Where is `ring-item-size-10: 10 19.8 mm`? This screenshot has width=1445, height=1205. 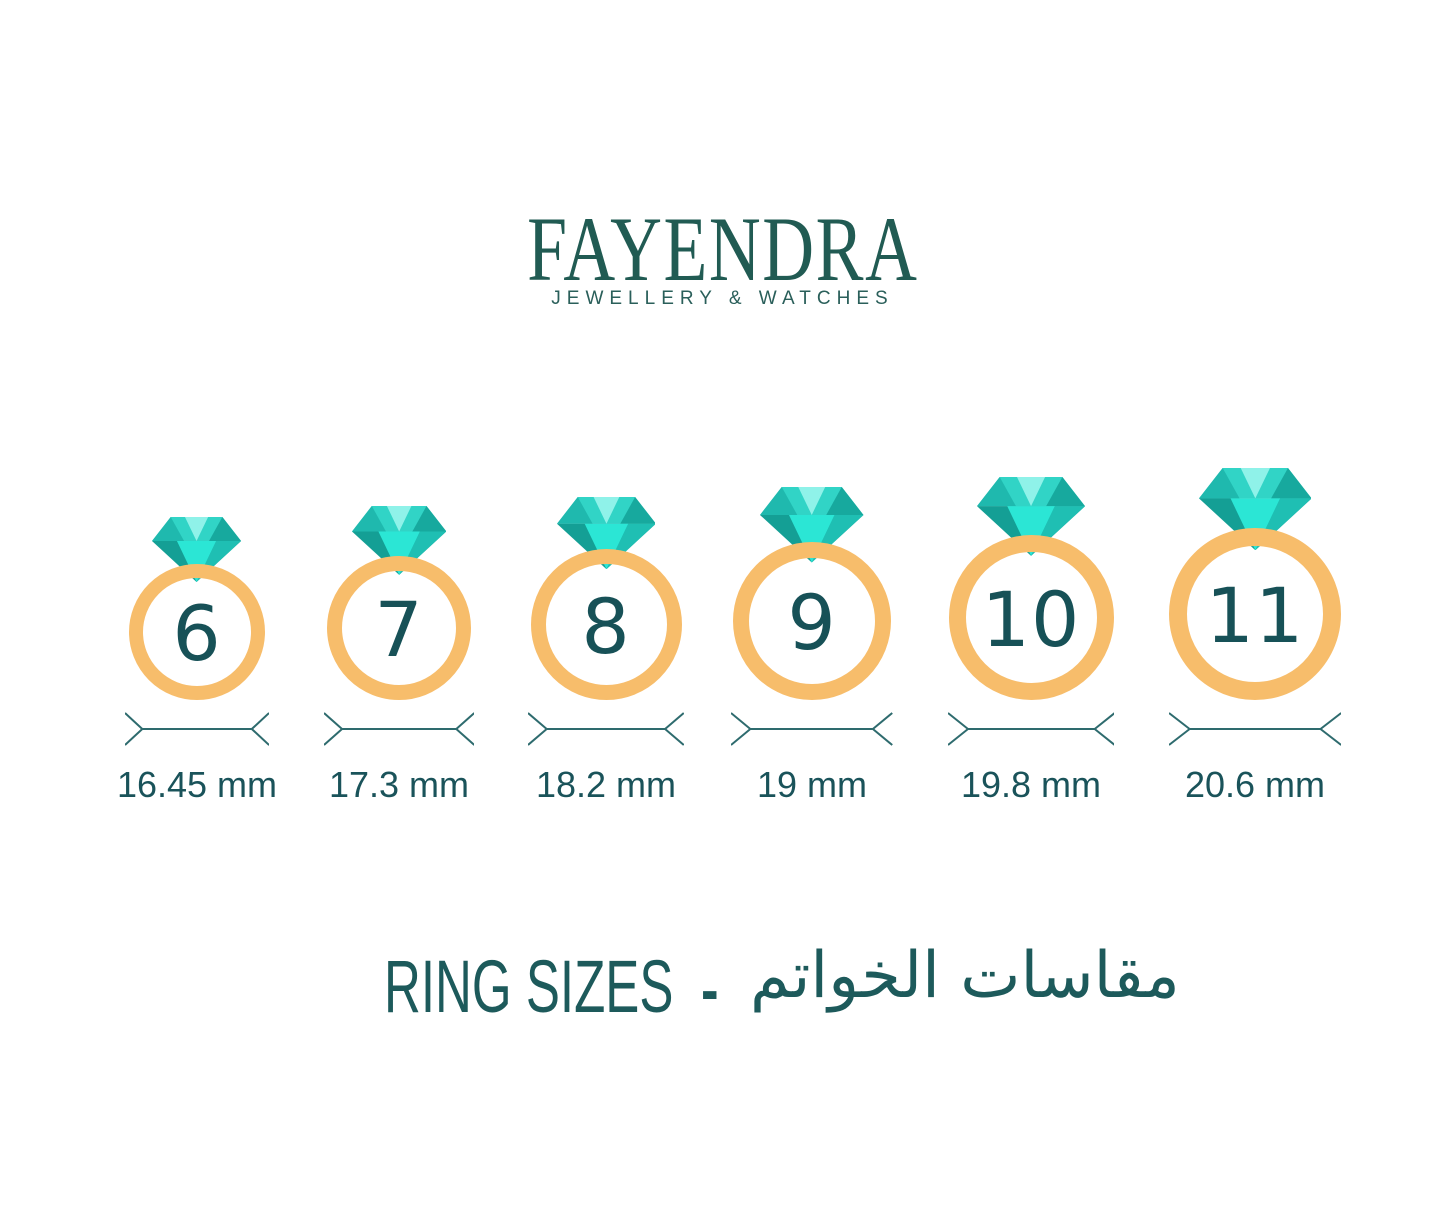
ring-item-size-10: 10 19.8 mm is located at coordinates (1031, 410).